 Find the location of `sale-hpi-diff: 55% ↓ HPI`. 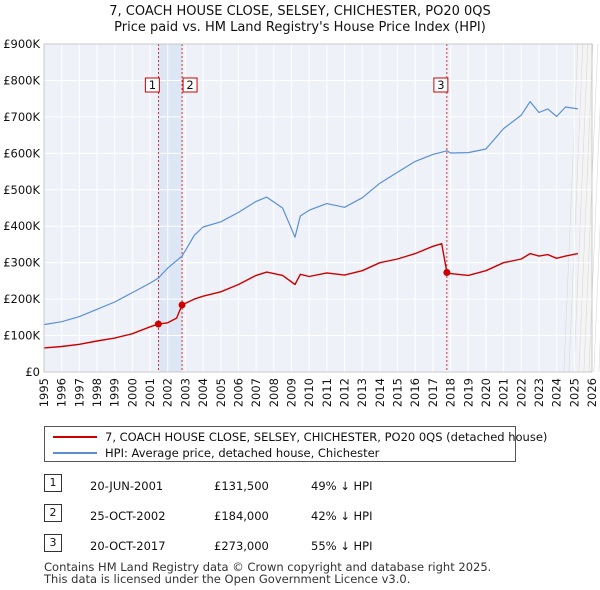

sale-hpi-diff: 55% ↓ HPI is located at coordinates (342, 546).